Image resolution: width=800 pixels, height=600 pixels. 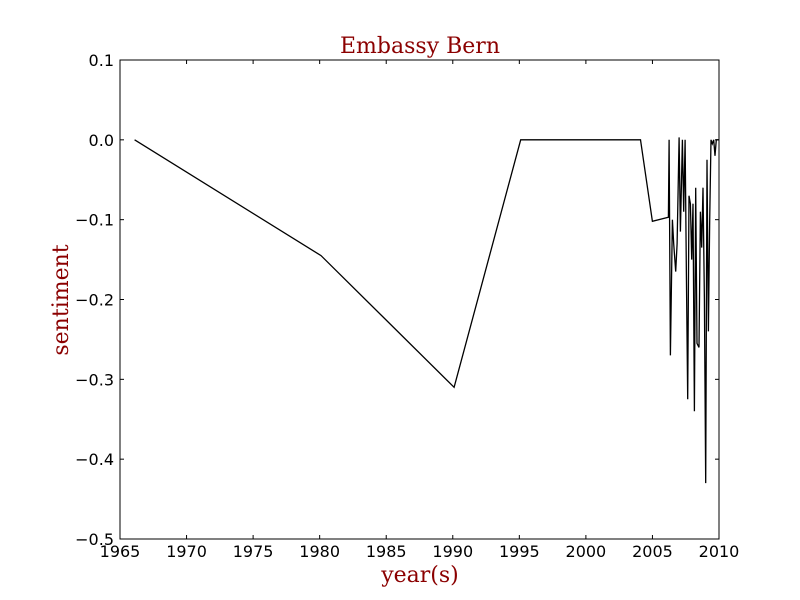 What do you see at coordinates (94, 220) in the screenshot?
I see `y-tick-label: −0.1` at bounding box center [94, 220].